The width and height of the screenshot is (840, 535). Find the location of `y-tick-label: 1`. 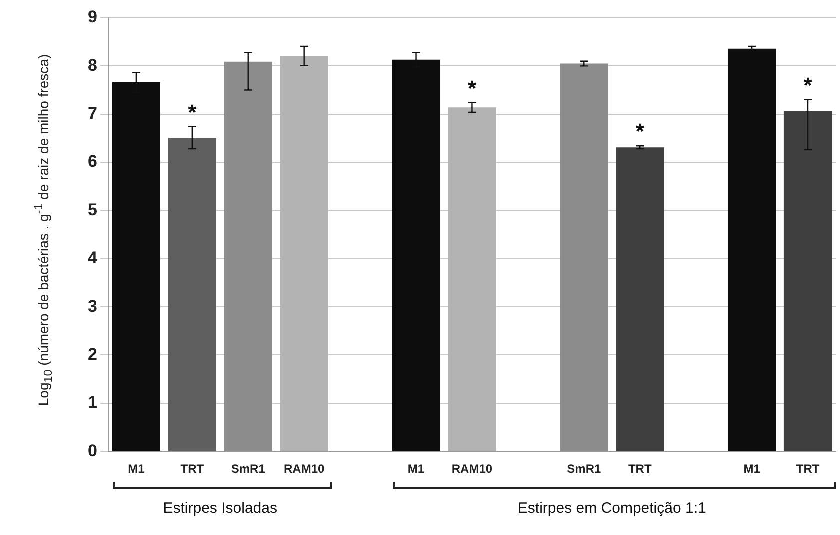

y-tick-label: 1 is located at coordinates (93, 402).